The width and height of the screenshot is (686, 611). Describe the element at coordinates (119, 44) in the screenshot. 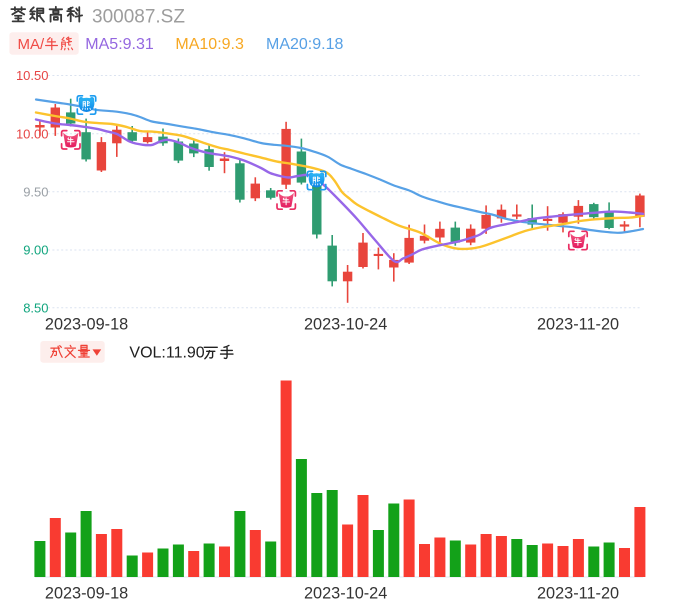

I see `svg-text: MA5:9.31` at that location.